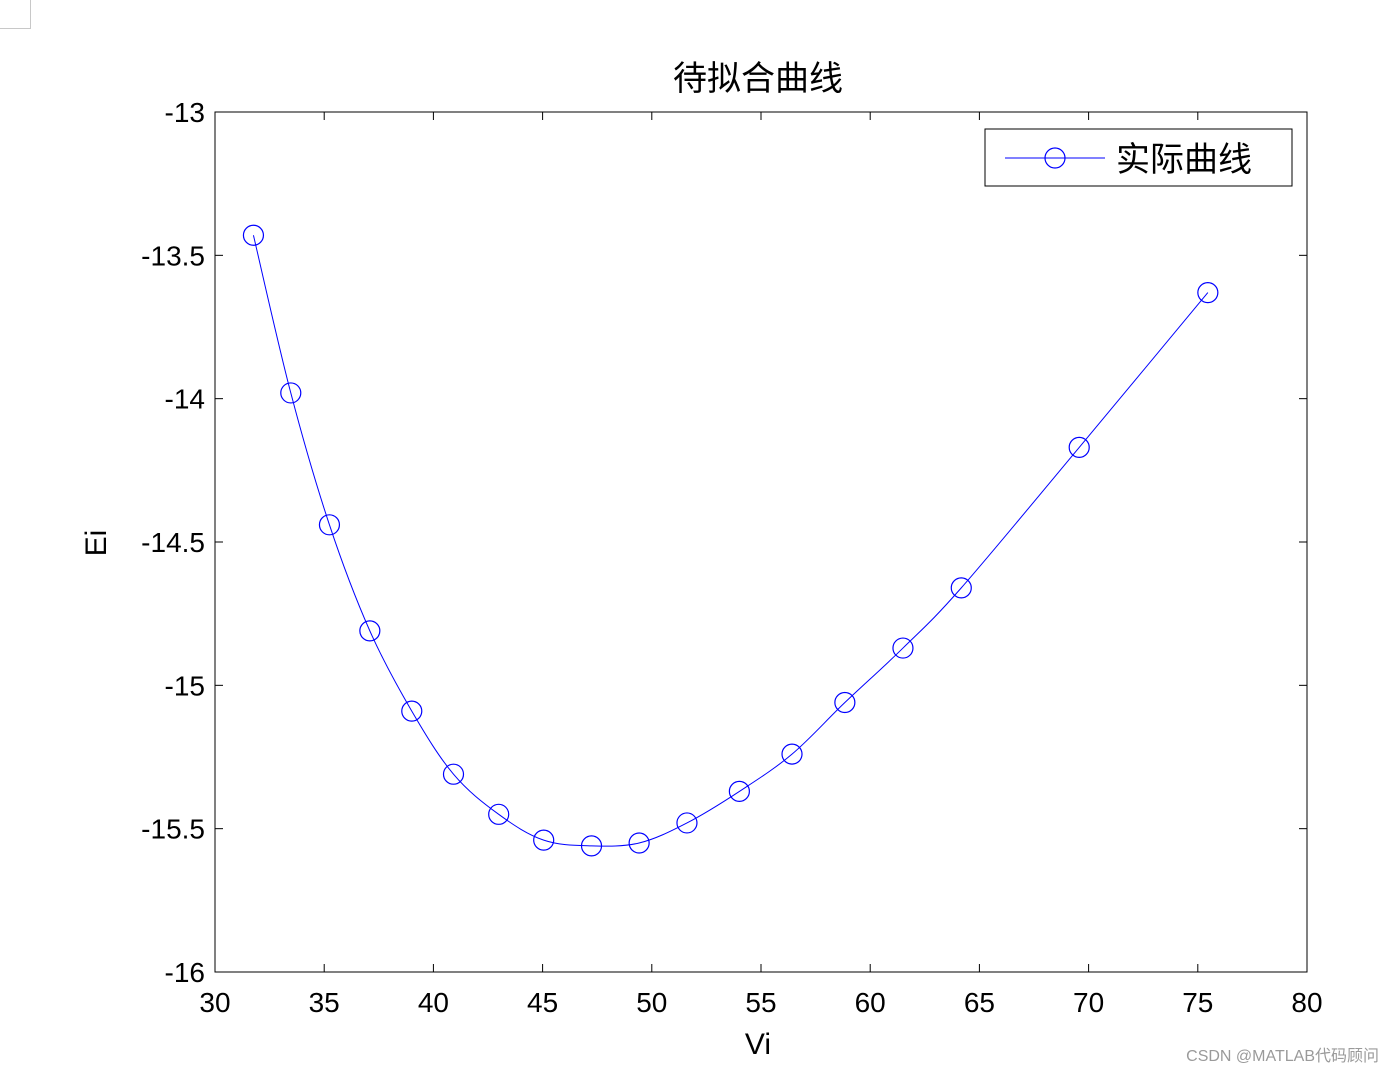 This screenshot has height=1074, width=1391. Describe the element at coordinates (185, 112) in the screenshot. I see `y-tick-label: -13` at that location.